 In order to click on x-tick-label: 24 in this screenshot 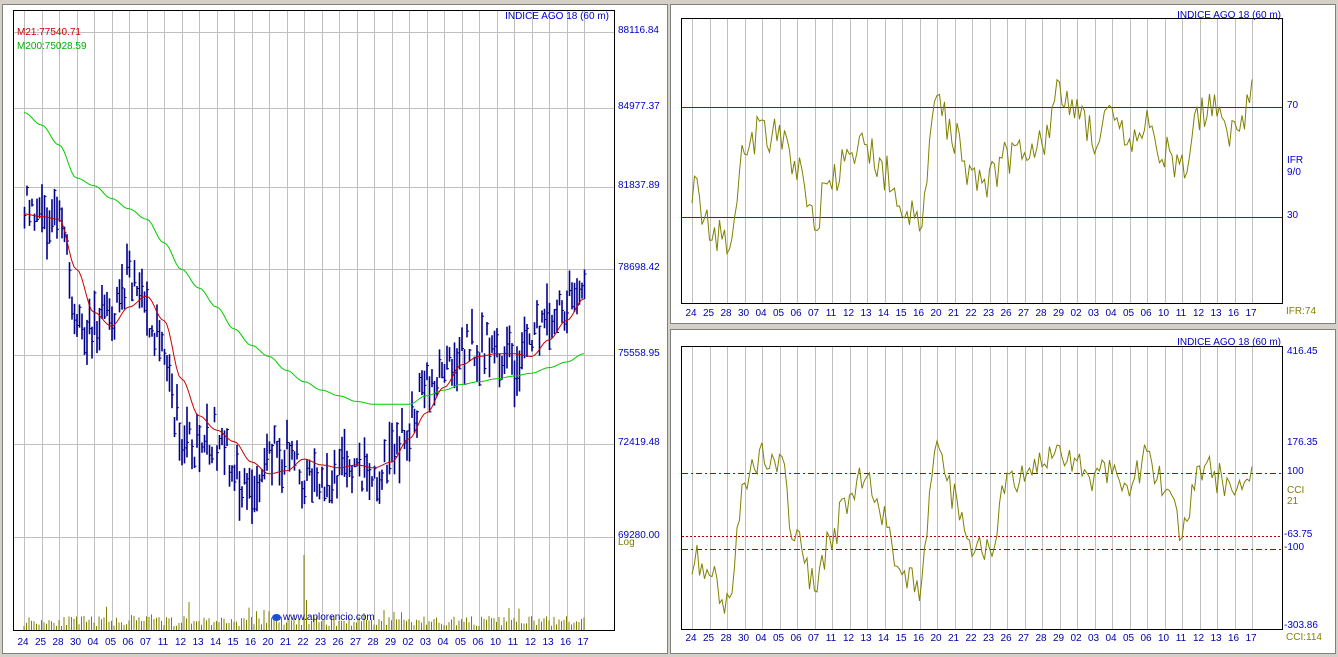, I will do `click(691, 313)`.